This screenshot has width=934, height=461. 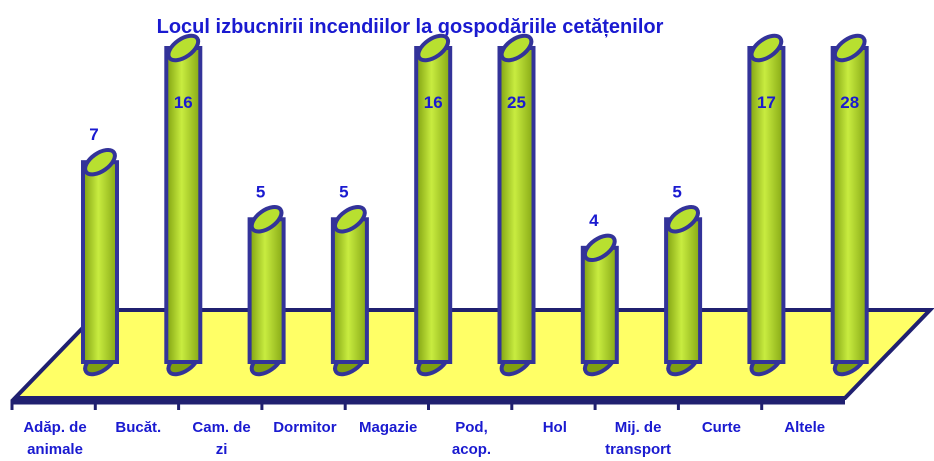 I want to click on x-tick-label: Adăp. de animale, so click(x=54, y=438).